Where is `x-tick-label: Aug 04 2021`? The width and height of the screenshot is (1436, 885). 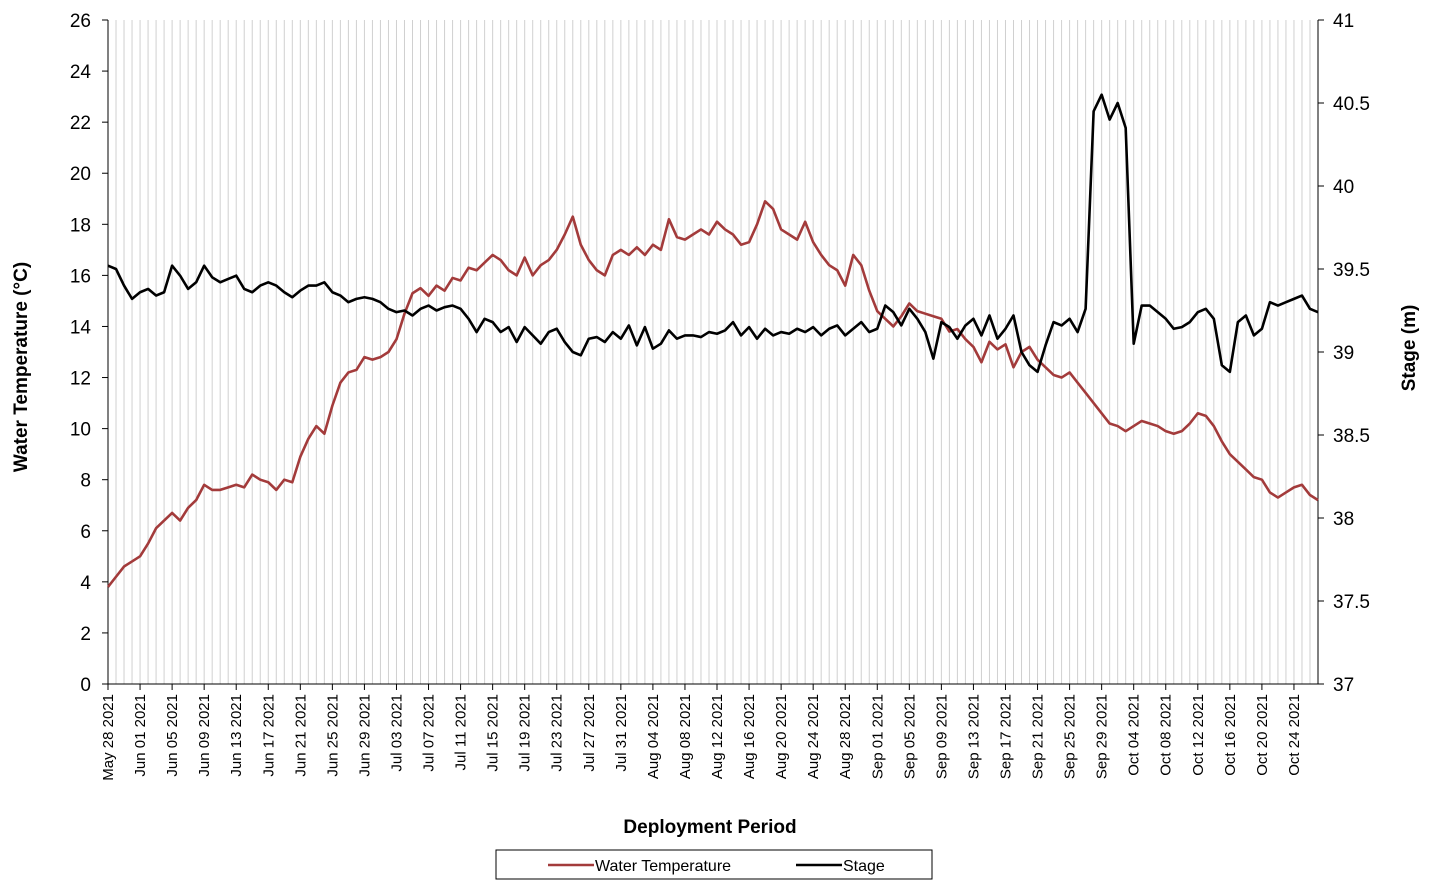
x-tick-label: Aug 04 2021 is located at coordinates (653, 736).